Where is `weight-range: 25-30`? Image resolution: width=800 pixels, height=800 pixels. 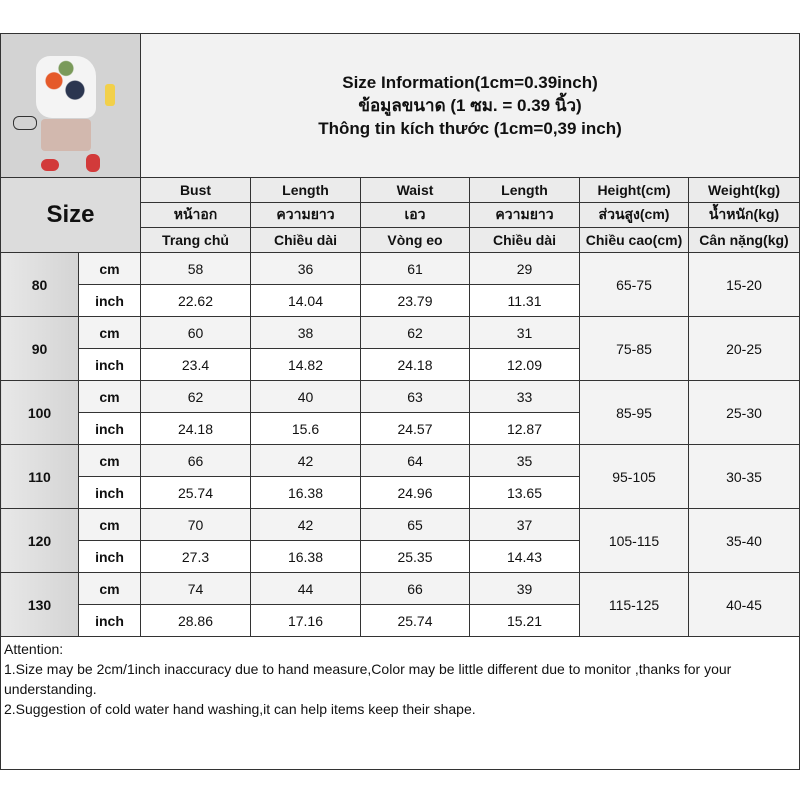
weight-range: 25-30 is located at coordinates (743, 412).